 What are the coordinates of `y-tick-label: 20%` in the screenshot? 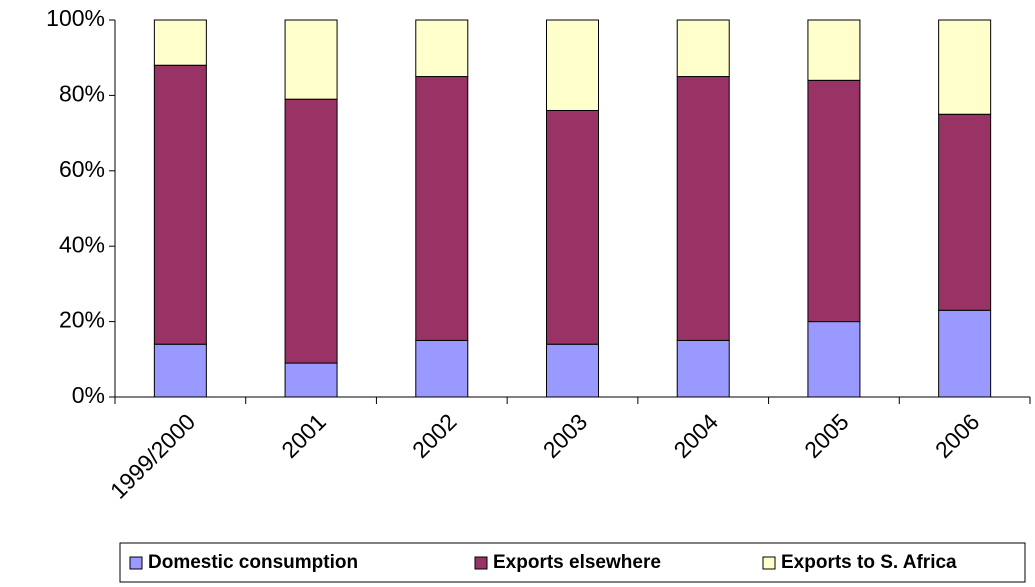 It's located at (82, 320).